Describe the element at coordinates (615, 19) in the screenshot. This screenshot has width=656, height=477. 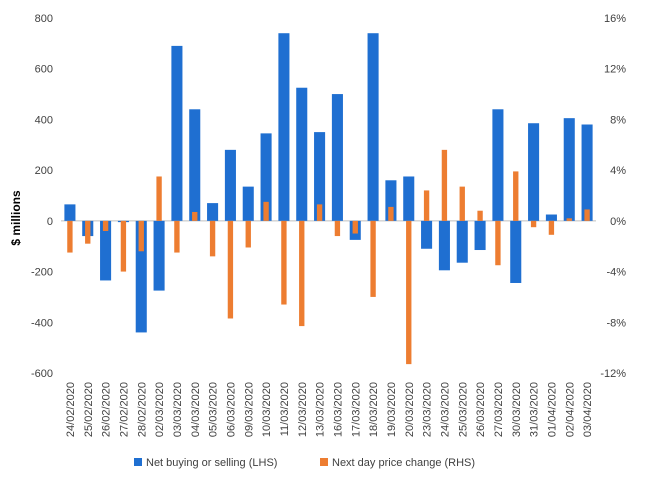
I see `right-tick-label: 16%` at that location.